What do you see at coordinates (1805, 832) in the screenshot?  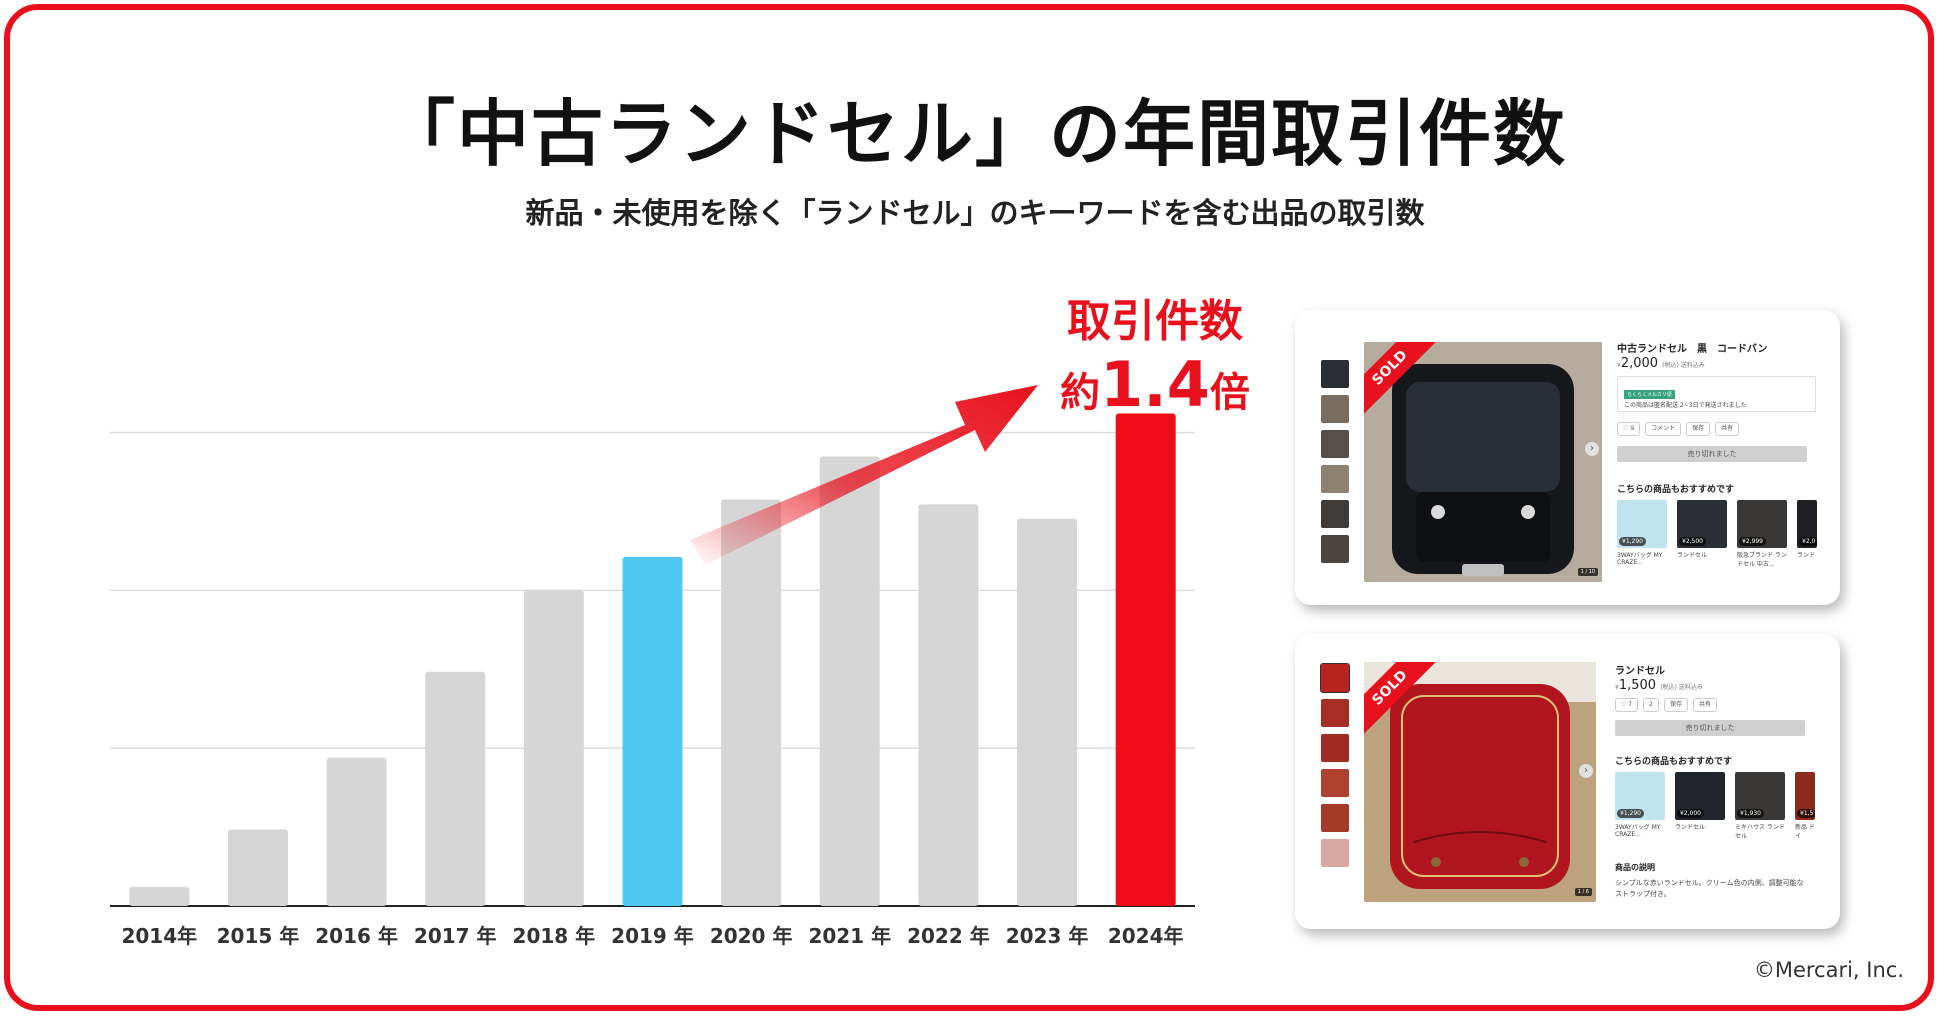 I see `recommend-label: 新品 ドイ` at bounding box center [1805, 832].